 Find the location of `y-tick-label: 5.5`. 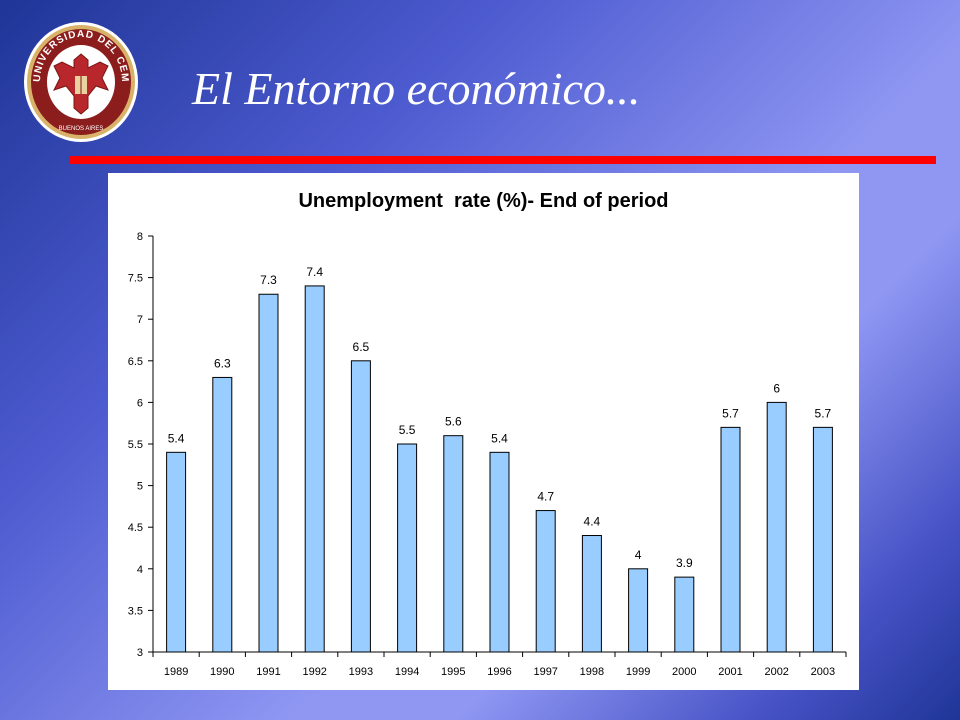

y-tick-label: 5.5 is located at coordinates (135, 445).